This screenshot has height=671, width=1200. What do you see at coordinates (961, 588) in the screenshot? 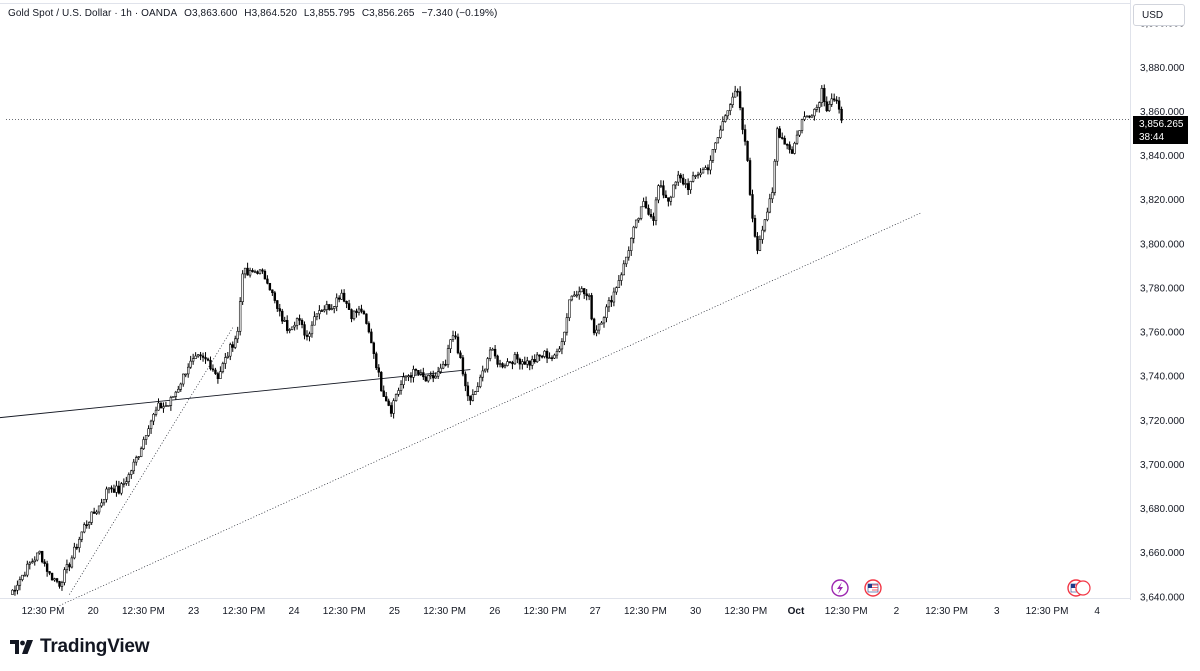
I see `event-markers` at bounding box center [961, 588].